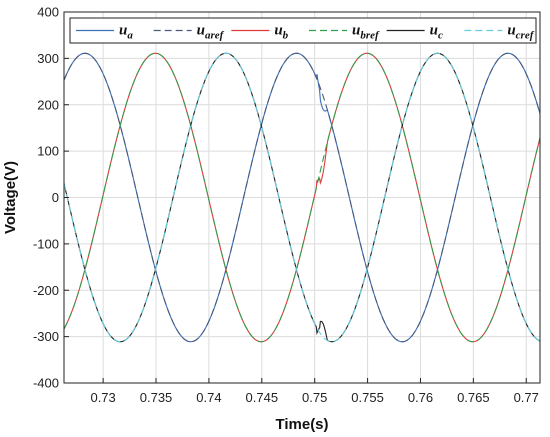 The width and height of the screenshot is (550, 437). What do you see at coordinates (526, 397) in the screenshot?
I see `x-tick-label: 0.77` at bounding box center [526, 397].